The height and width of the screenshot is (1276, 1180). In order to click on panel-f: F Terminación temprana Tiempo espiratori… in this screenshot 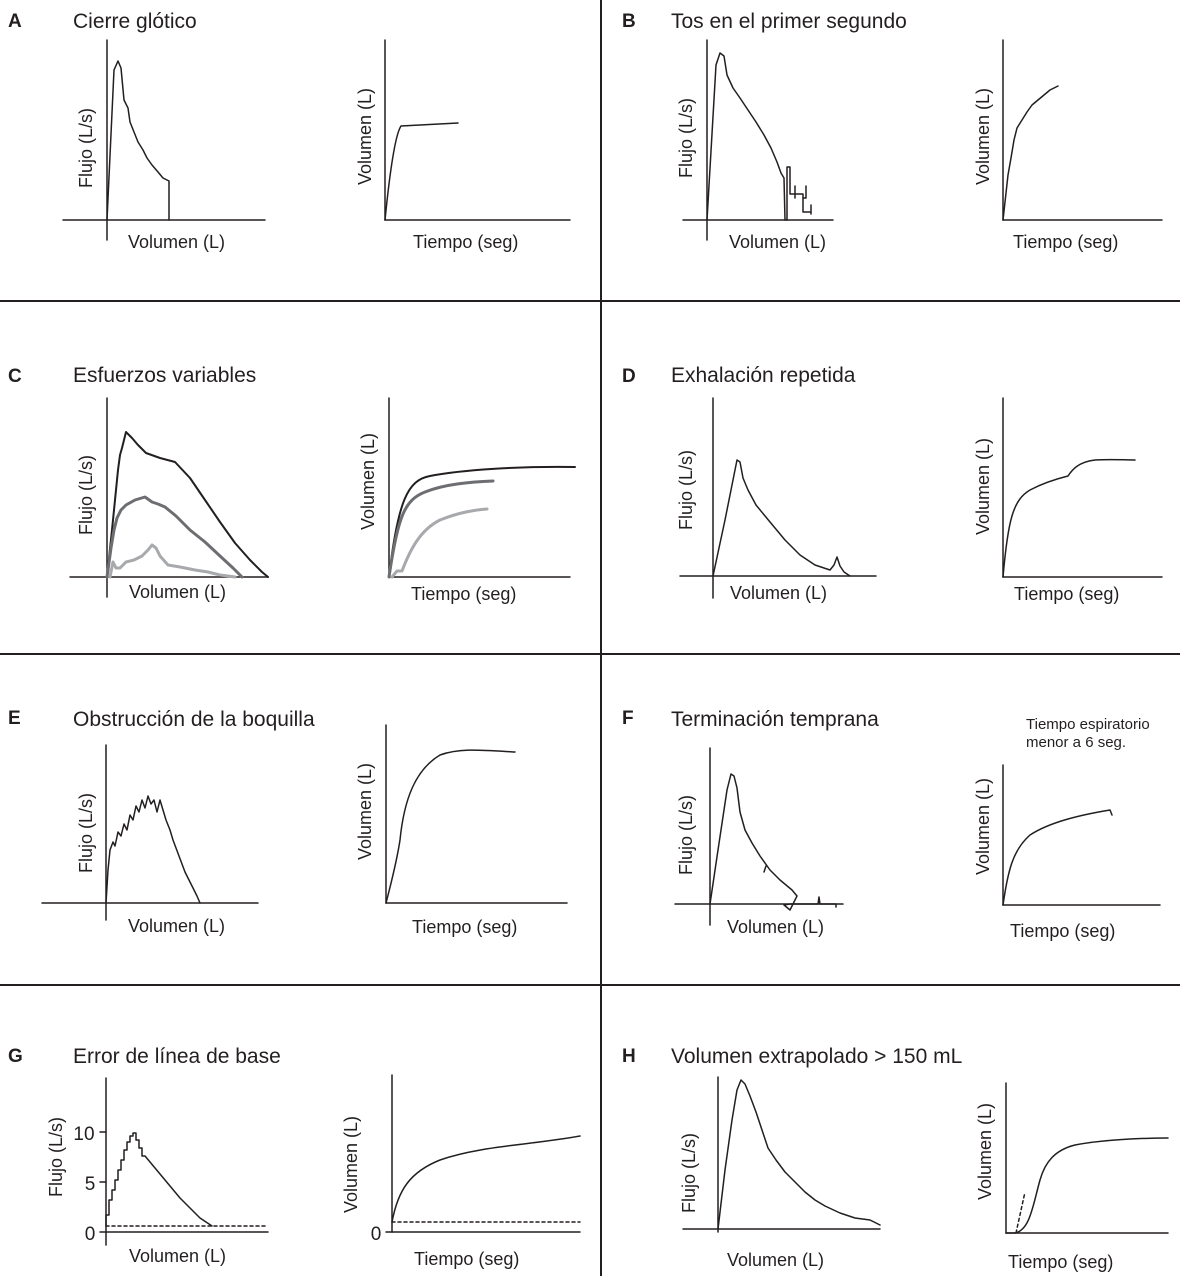, I will do `click(891, 824)`.